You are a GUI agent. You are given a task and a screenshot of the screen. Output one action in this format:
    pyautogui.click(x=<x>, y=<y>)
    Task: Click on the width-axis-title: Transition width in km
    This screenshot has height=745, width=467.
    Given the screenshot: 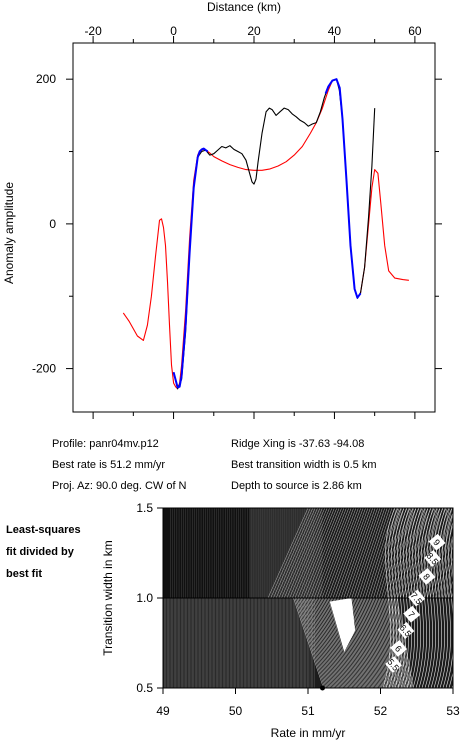 What is the action you would take?
    pyautogui.click(x=108, y=598)
    